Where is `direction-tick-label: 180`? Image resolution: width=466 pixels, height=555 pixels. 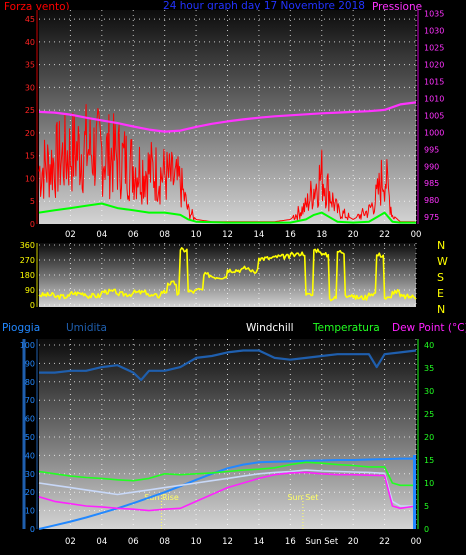
direction-tick-label: 180 is located at coordinates (27, 275).